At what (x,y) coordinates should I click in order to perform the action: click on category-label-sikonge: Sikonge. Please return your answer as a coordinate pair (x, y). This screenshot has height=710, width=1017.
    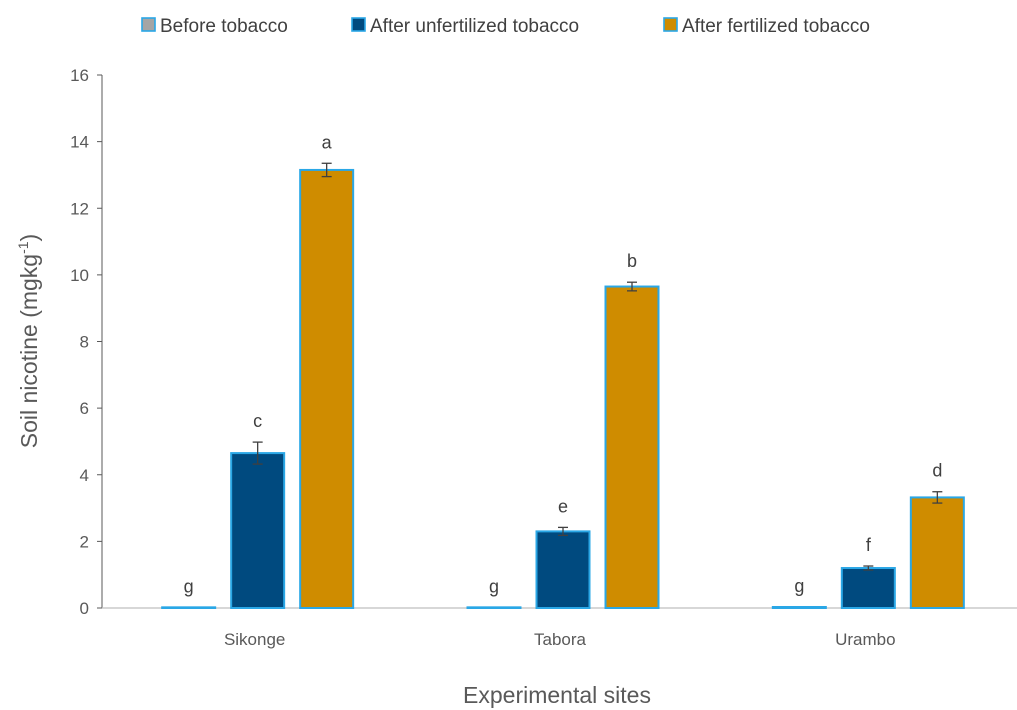
    Looking at the image, I should click on (254, 639).